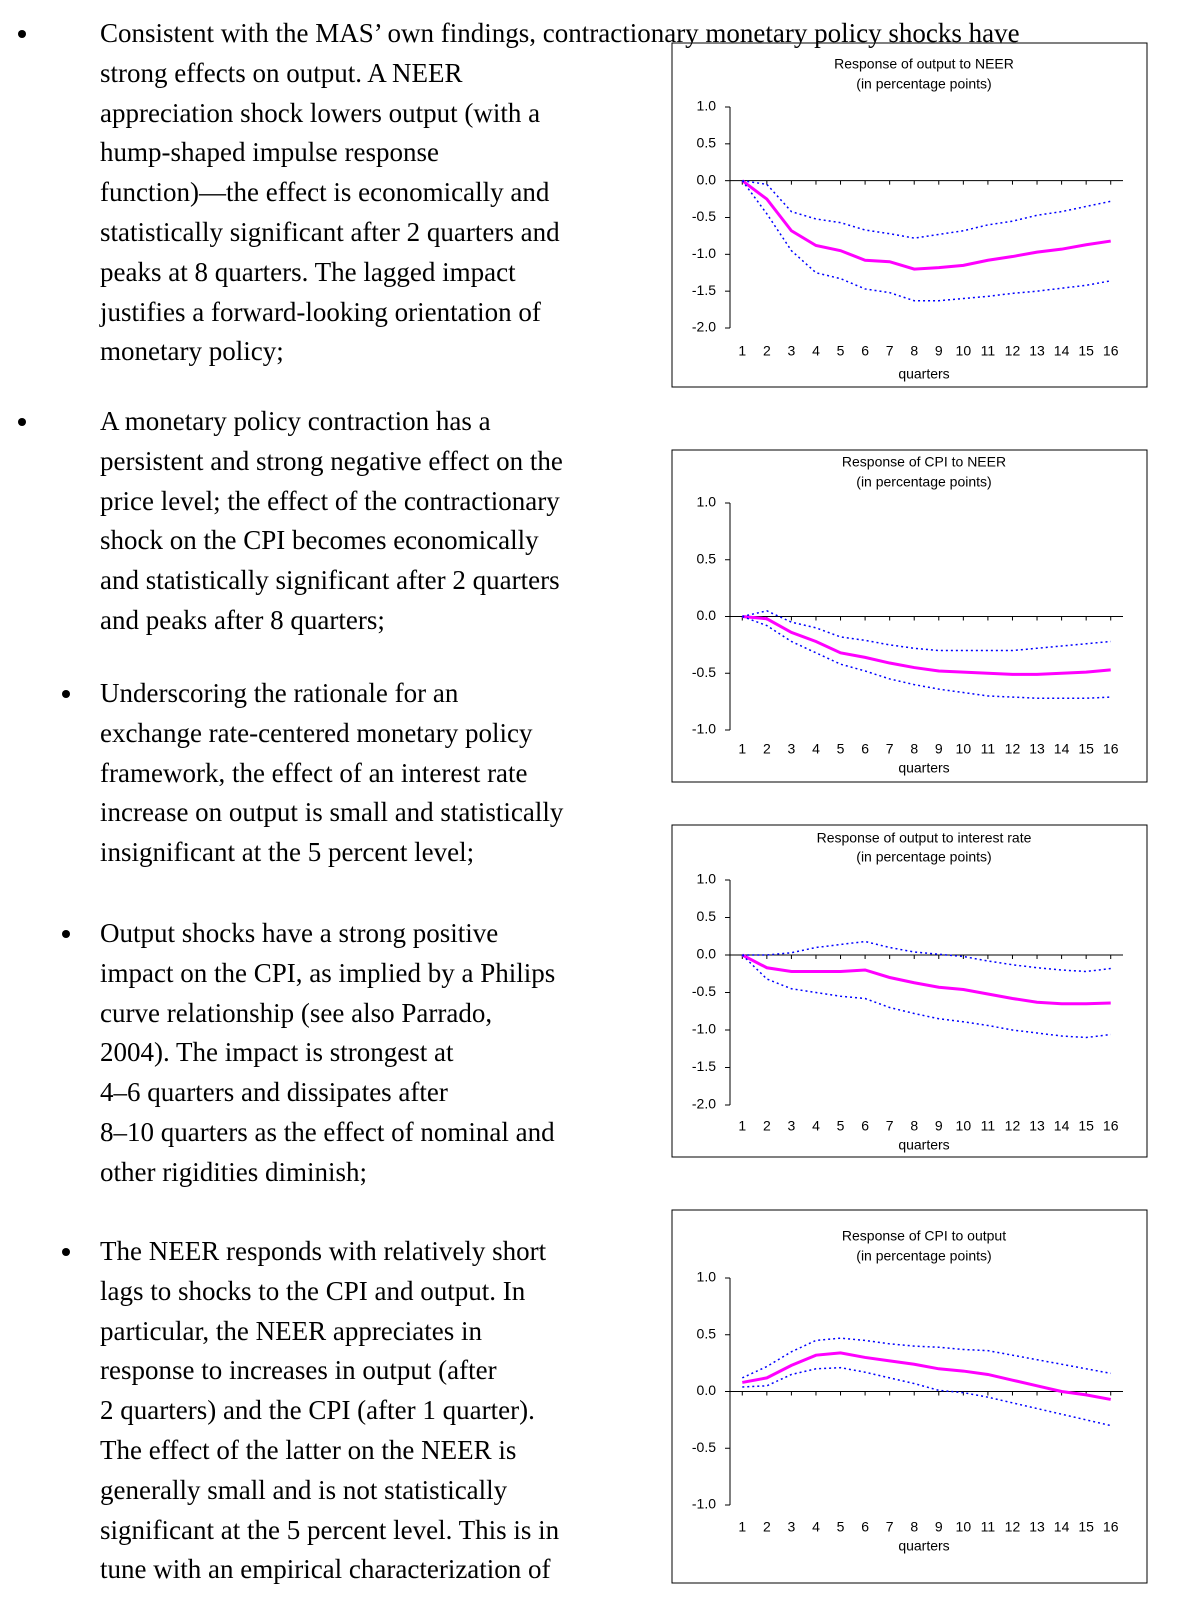 Image resolution: width=1204 pixels, height=1604 pixels. What do you see at coordinates (269, 152) in the screenshot?
I see `text-line: hump-shaped impulse response` at bounding box center [269, 152].